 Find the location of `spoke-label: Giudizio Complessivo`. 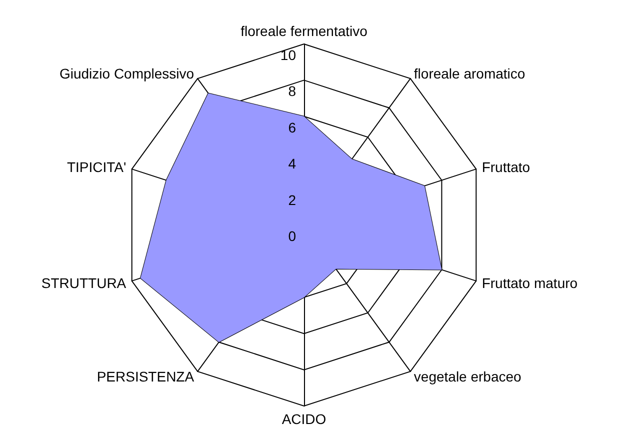

spoke-label: Giudizio Complessivo is located at coordinates (126, 74).